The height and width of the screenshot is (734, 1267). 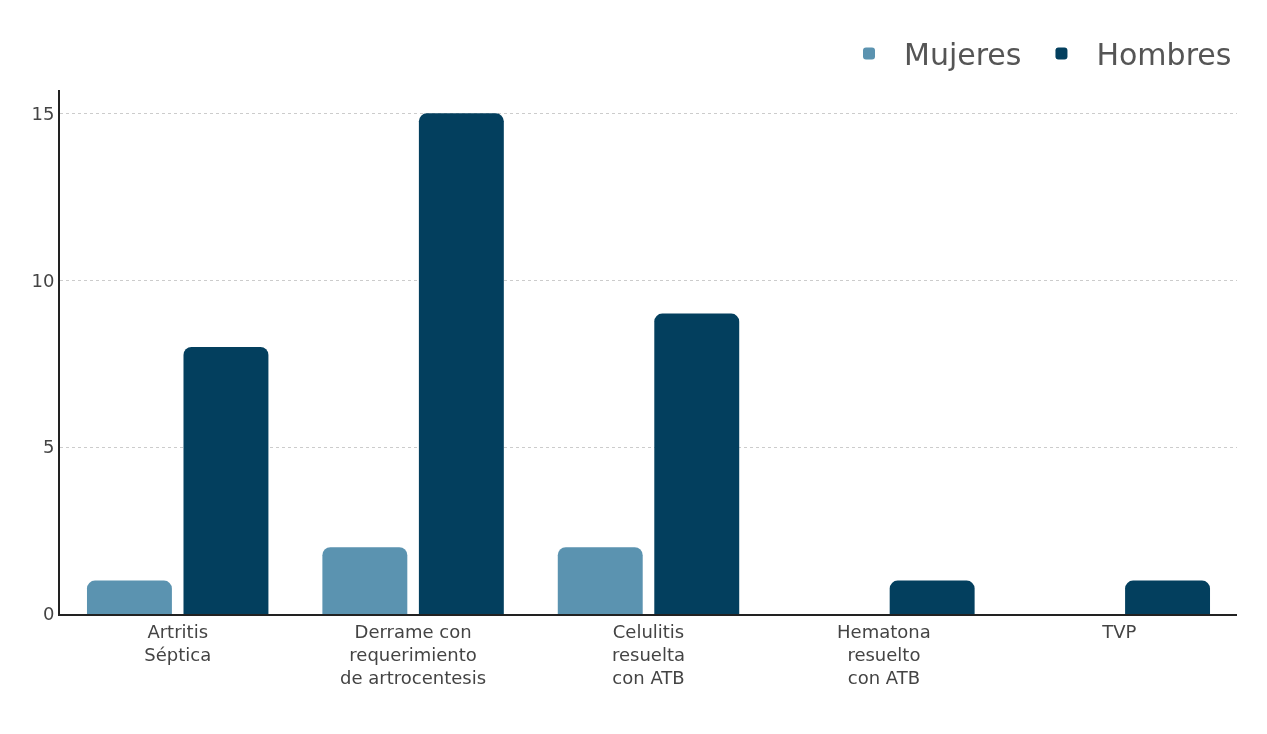 What do you see at coordinates (413, 654) in the screenshot?
I see `x-tick-label: Derrame con requerimiento de artrocentesis` at bounding box center [413, 654].